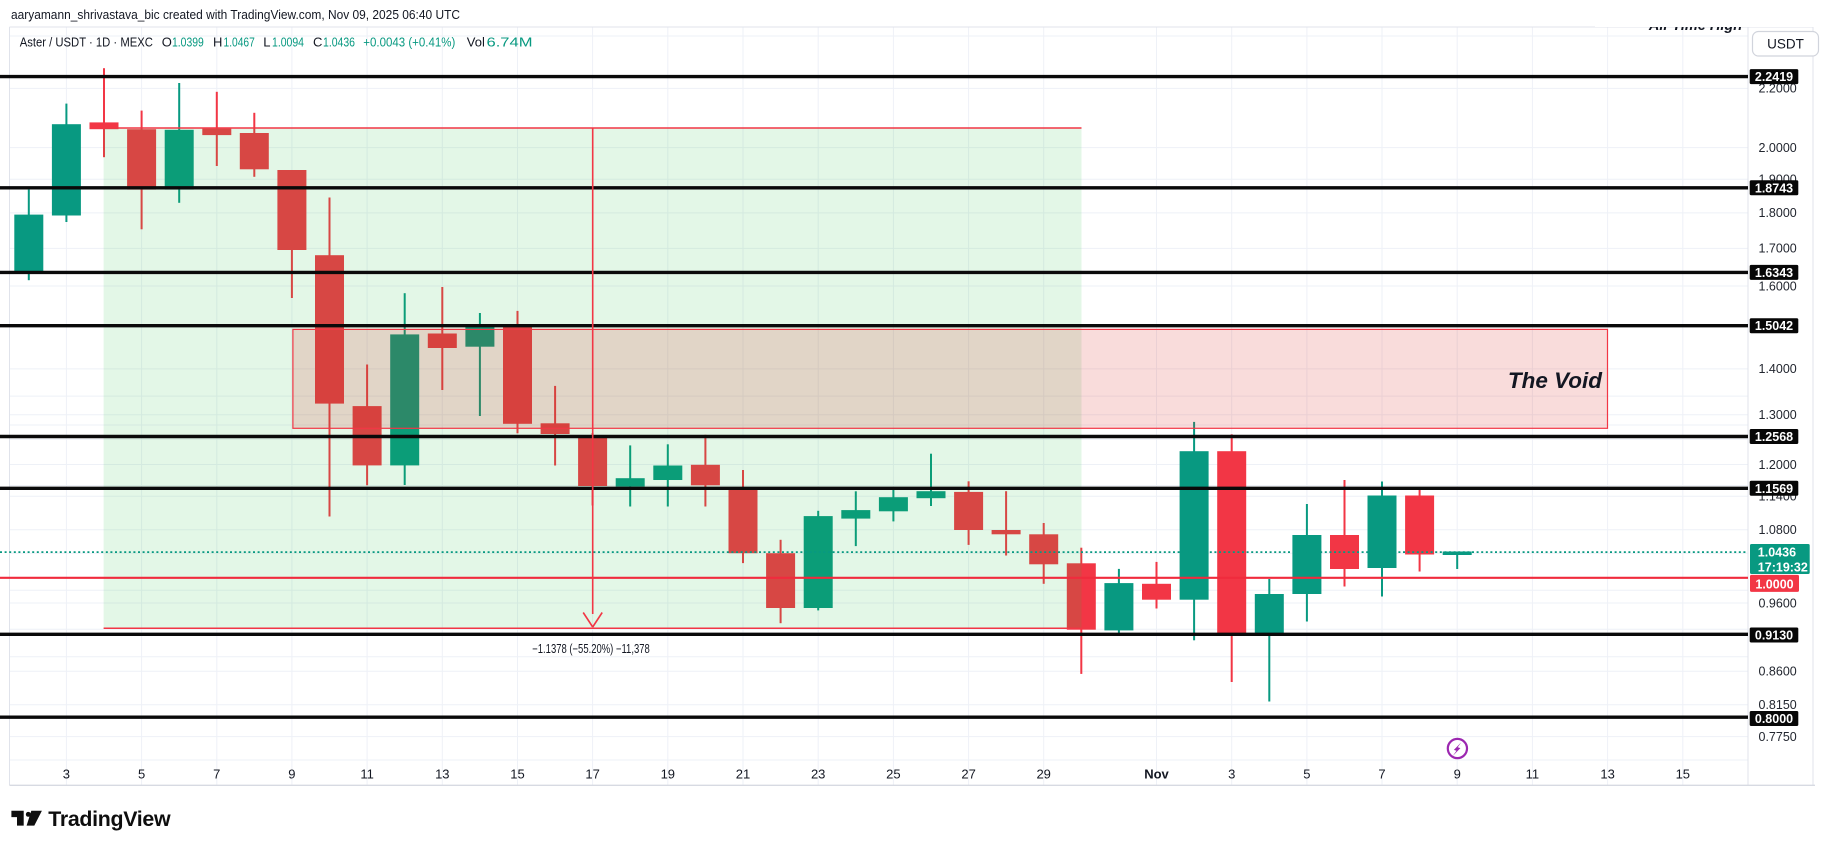 This screenshot has height=849, width=1825. I want to click on svg-text: 17, so click(592, 774).